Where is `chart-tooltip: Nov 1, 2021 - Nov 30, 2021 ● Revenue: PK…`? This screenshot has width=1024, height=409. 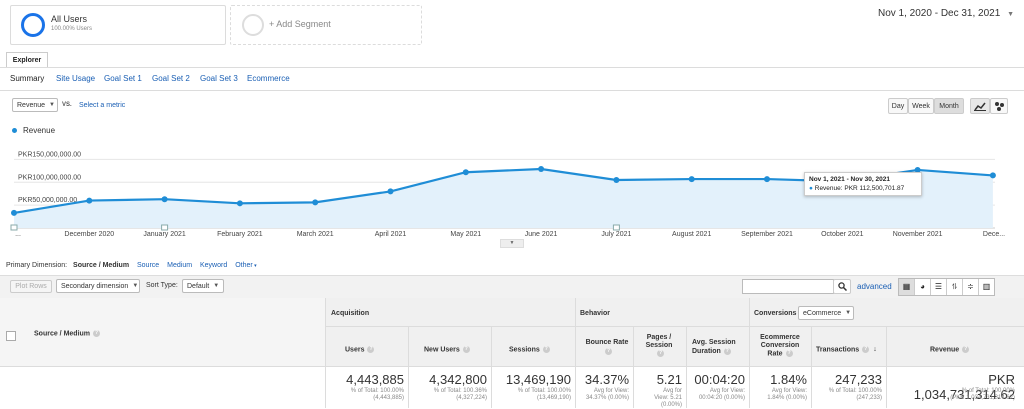 chart-tooltip: Nov 1, 2021 - Nov 30, 2021 ● Revenue: PK… is located at coordinates (863, 184).